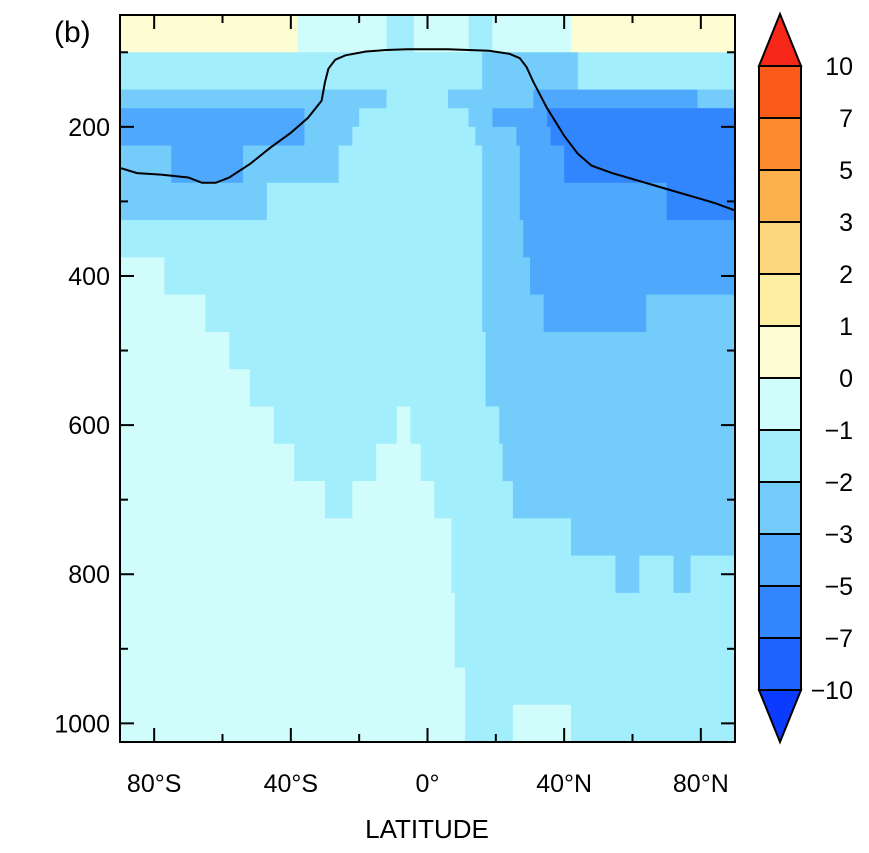 Image resolution: width=869 pixels, height=853 pixels. What do you see at coordinates (82, 724) in the screenshot?
I see `y-tick-label: 1000` at bounding box center [82, 724].